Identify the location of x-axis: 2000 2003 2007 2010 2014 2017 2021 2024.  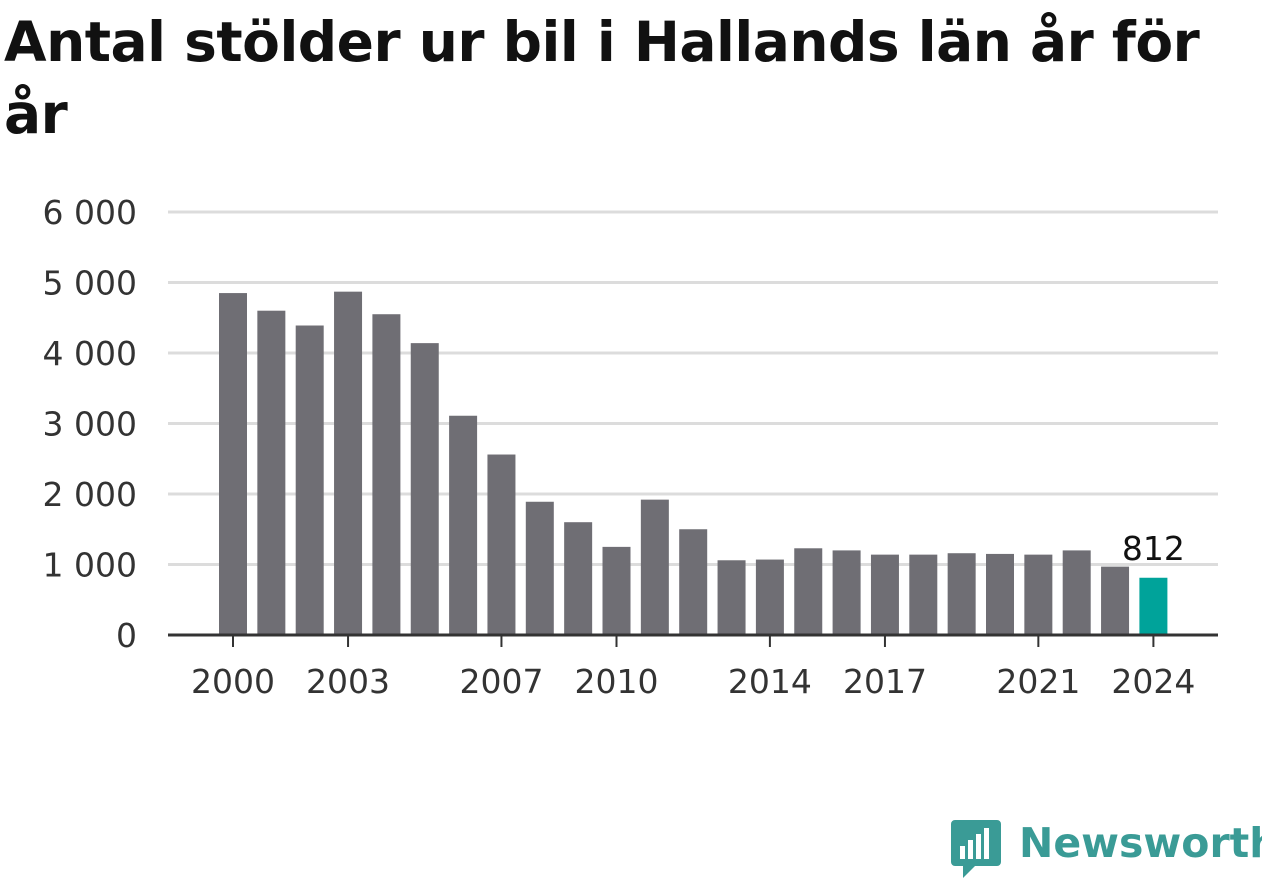
(693, 667).